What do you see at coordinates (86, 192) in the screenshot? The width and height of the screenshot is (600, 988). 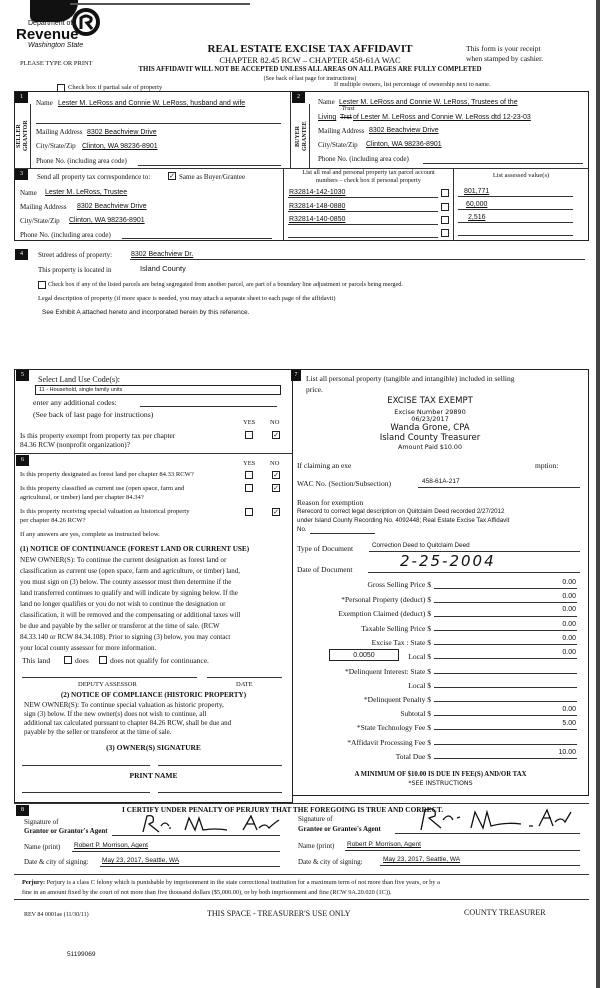 I see `corr-name-field: Lester M. LeRoss, Trustee` at bounding box center [86, 192].